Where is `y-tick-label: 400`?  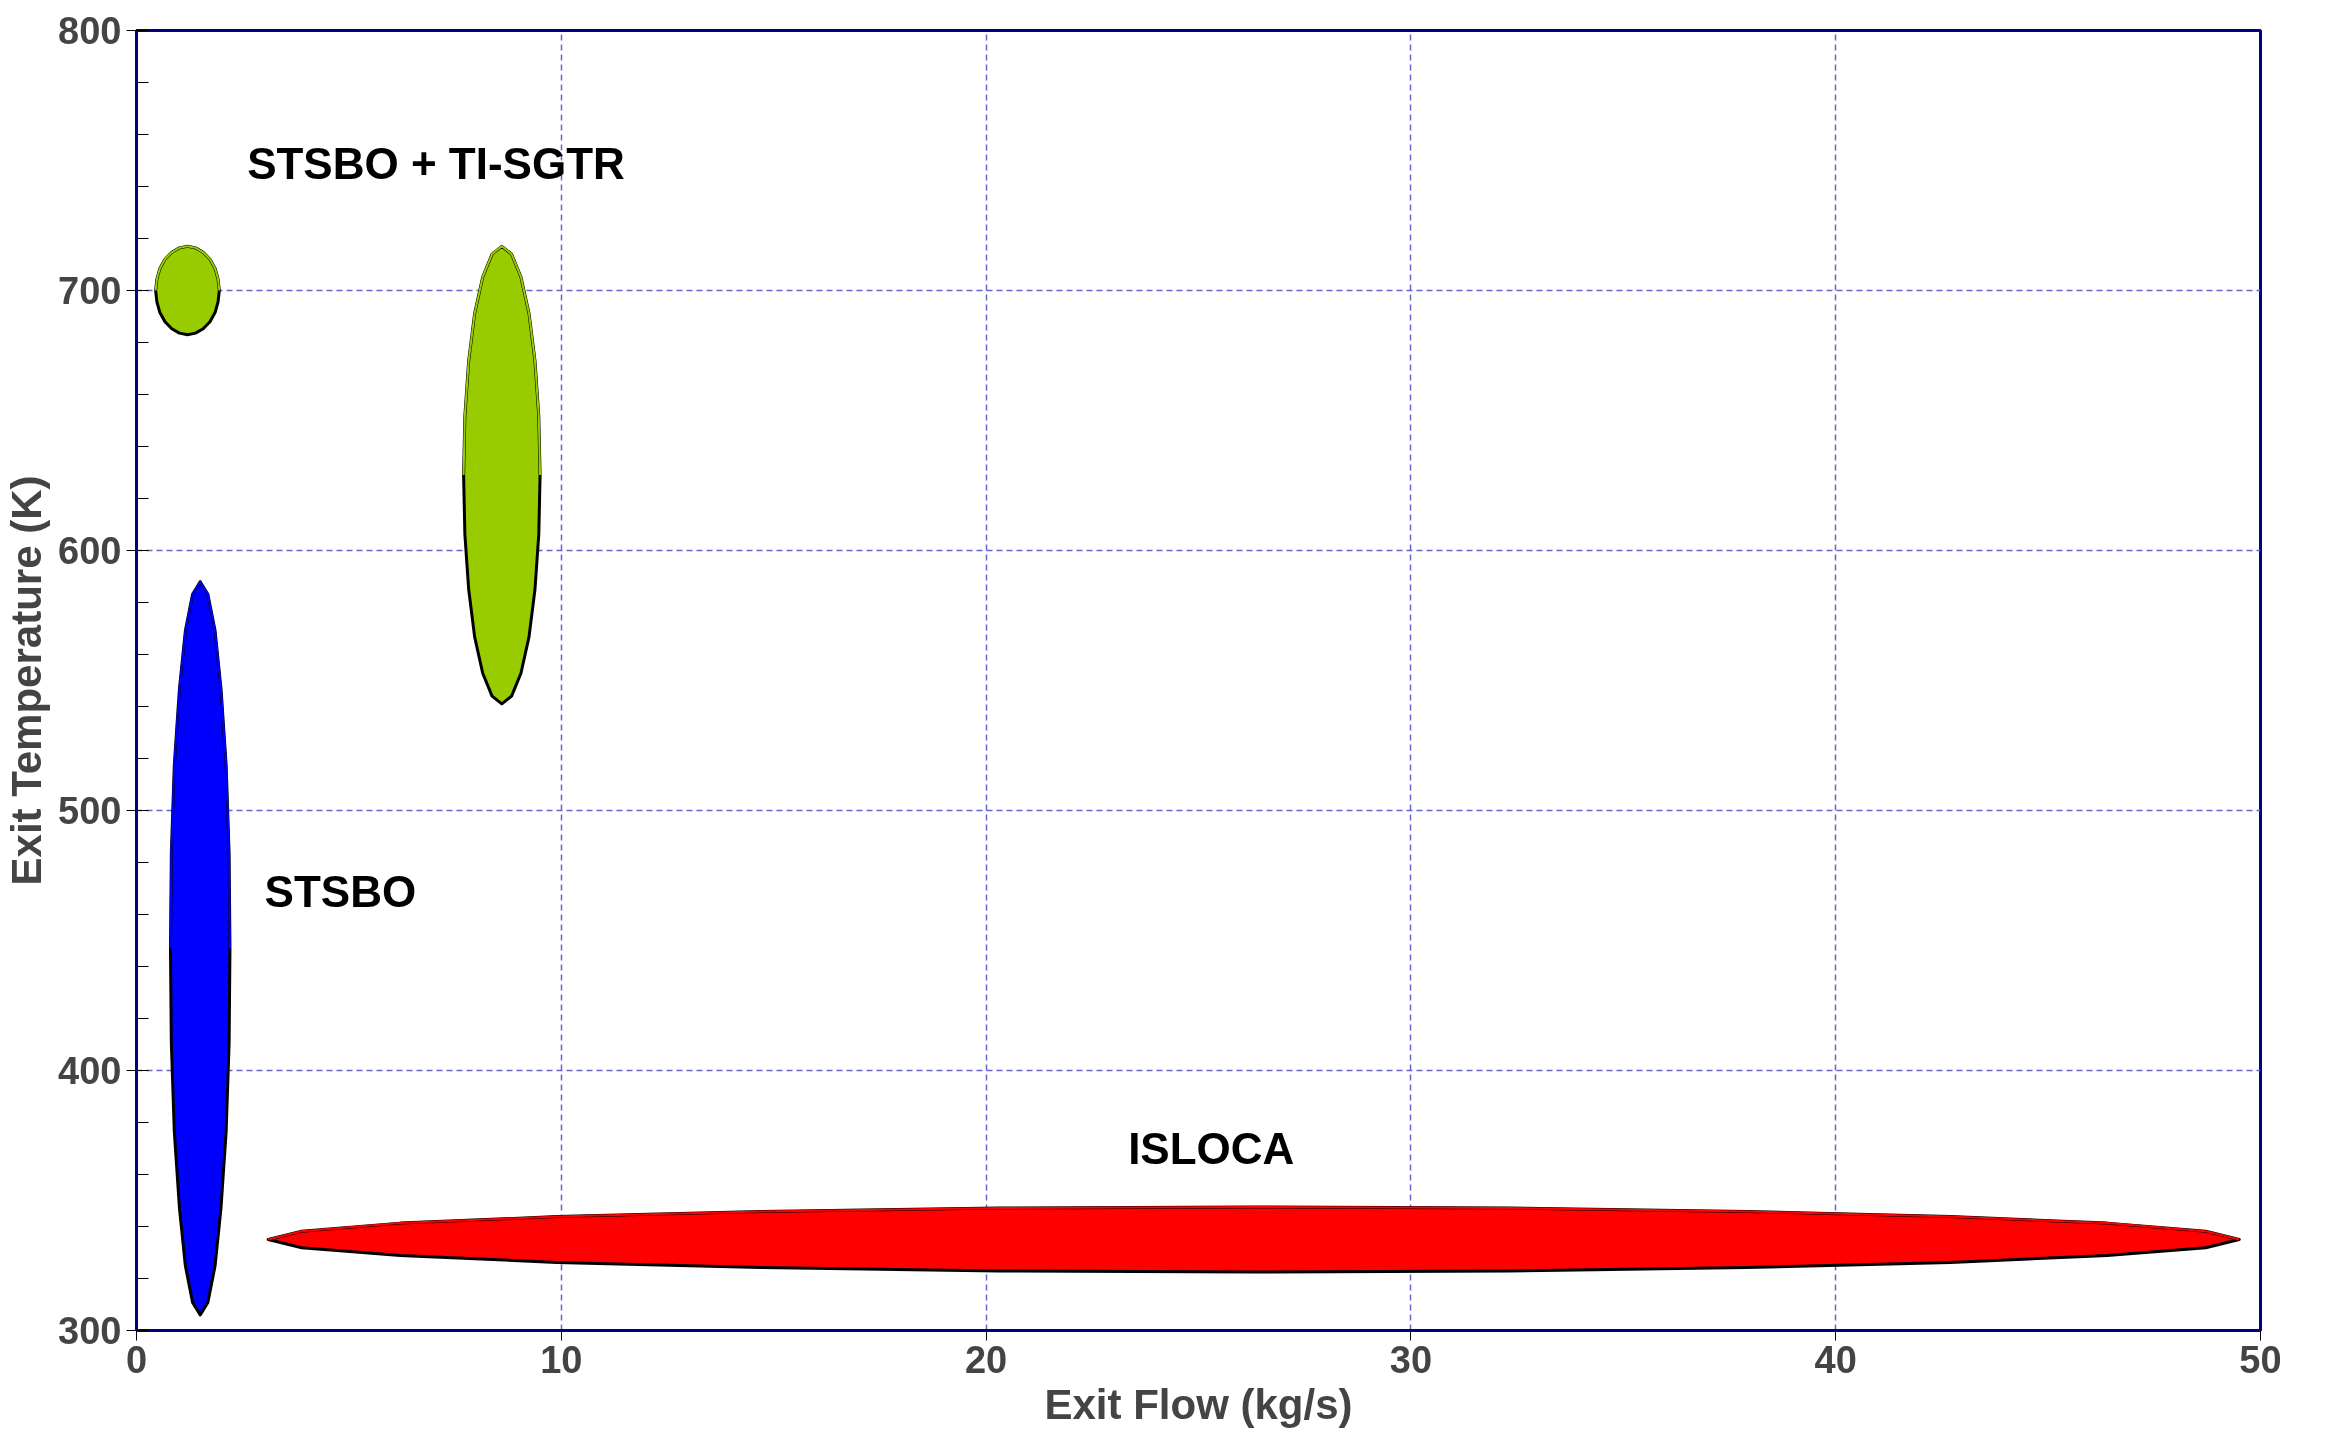
y-tick-label: 400 is located at coordinates (90, 1071).